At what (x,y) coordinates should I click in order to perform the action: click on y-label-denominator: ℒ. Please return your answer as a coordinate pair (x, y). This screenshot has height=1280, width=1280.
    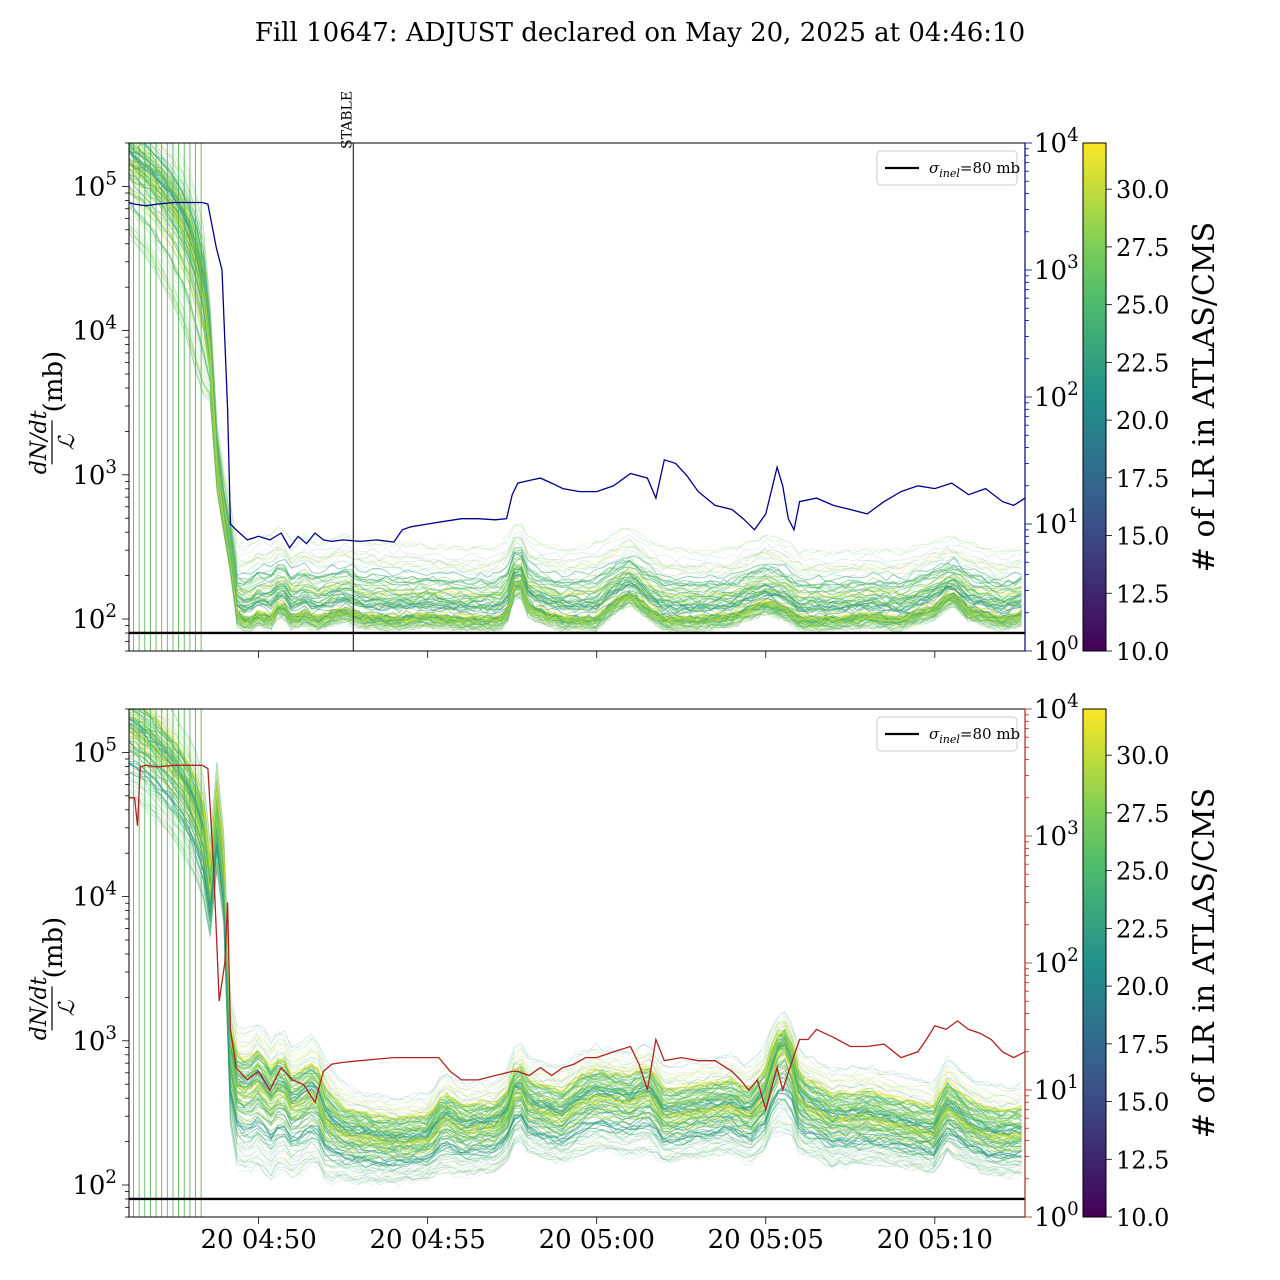
    Looking at the image, I should click on (67, 441).